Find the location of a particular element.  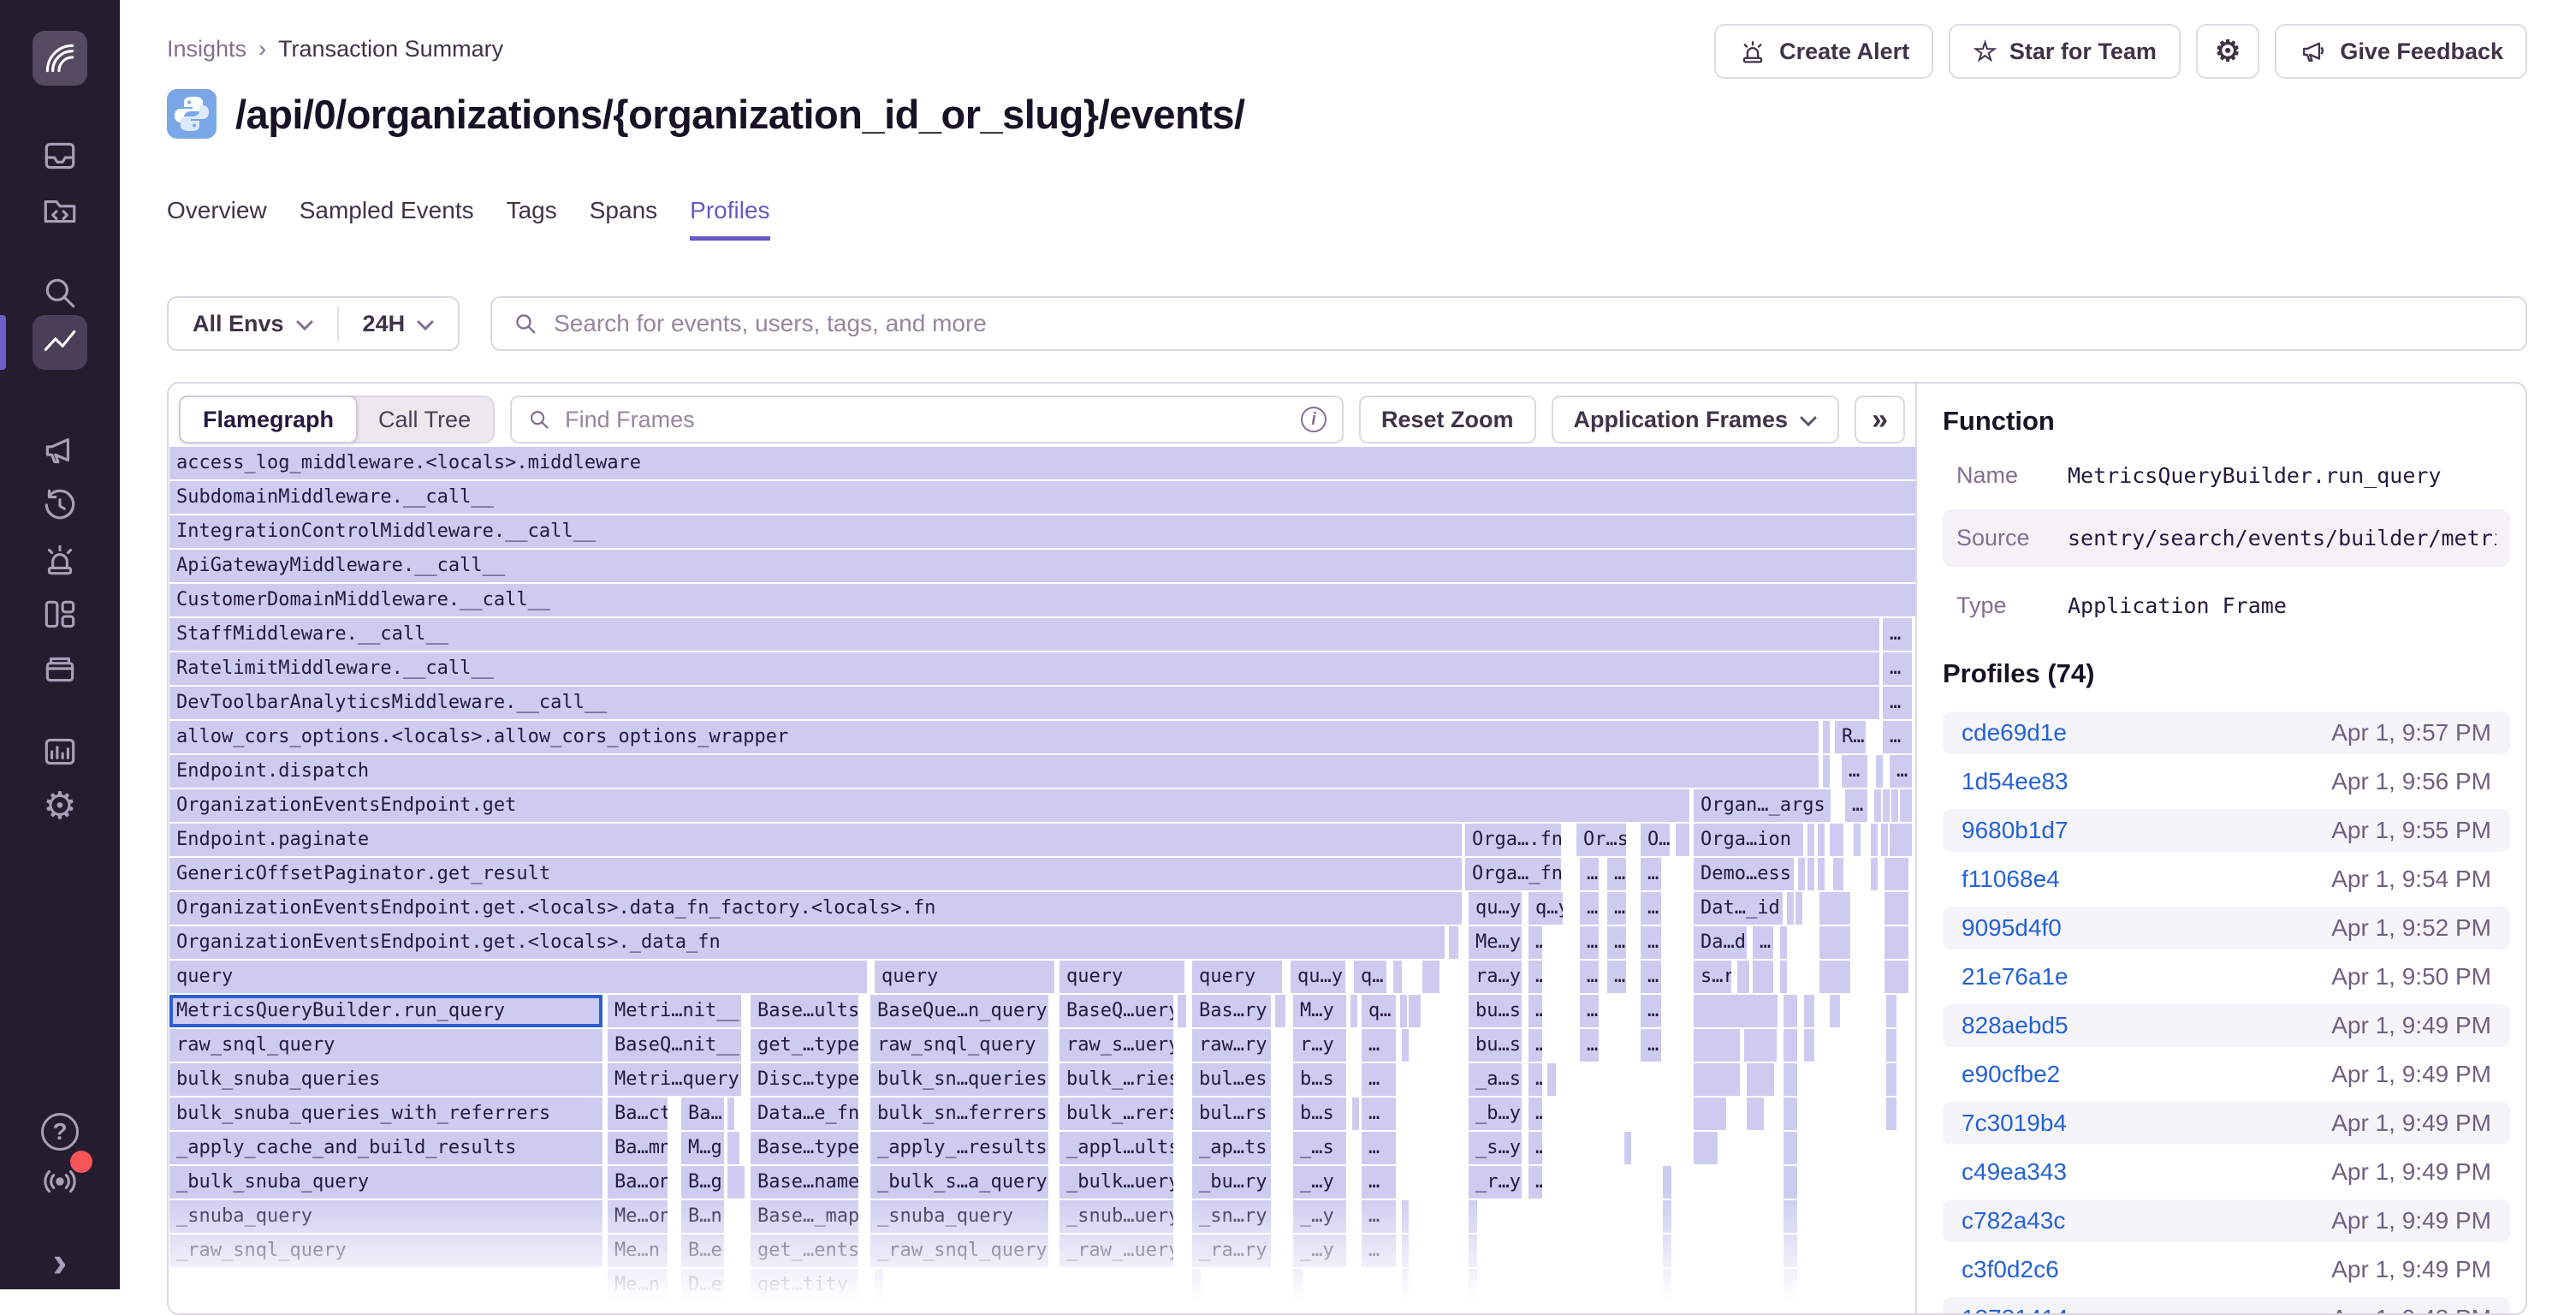

frame-cell: Ba…s is located at coordinates (702, 1114).